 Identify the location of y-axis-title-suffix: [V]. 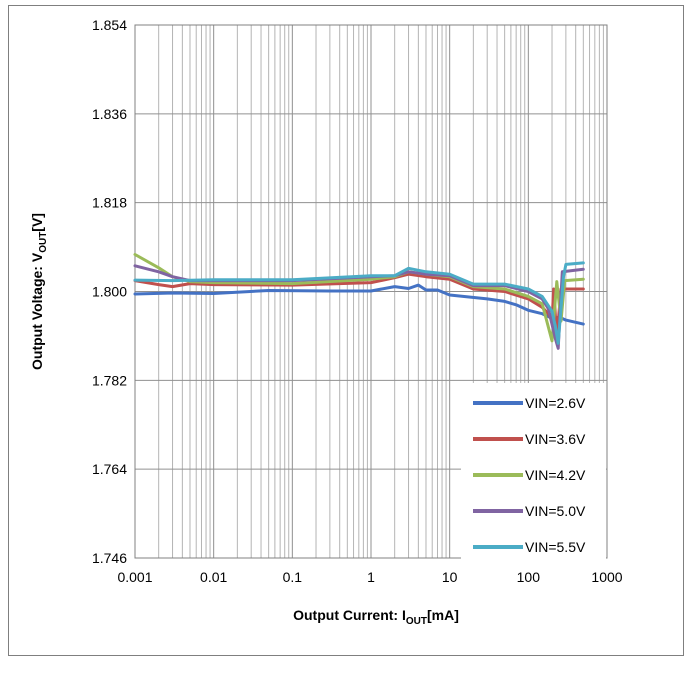
(37, 222).